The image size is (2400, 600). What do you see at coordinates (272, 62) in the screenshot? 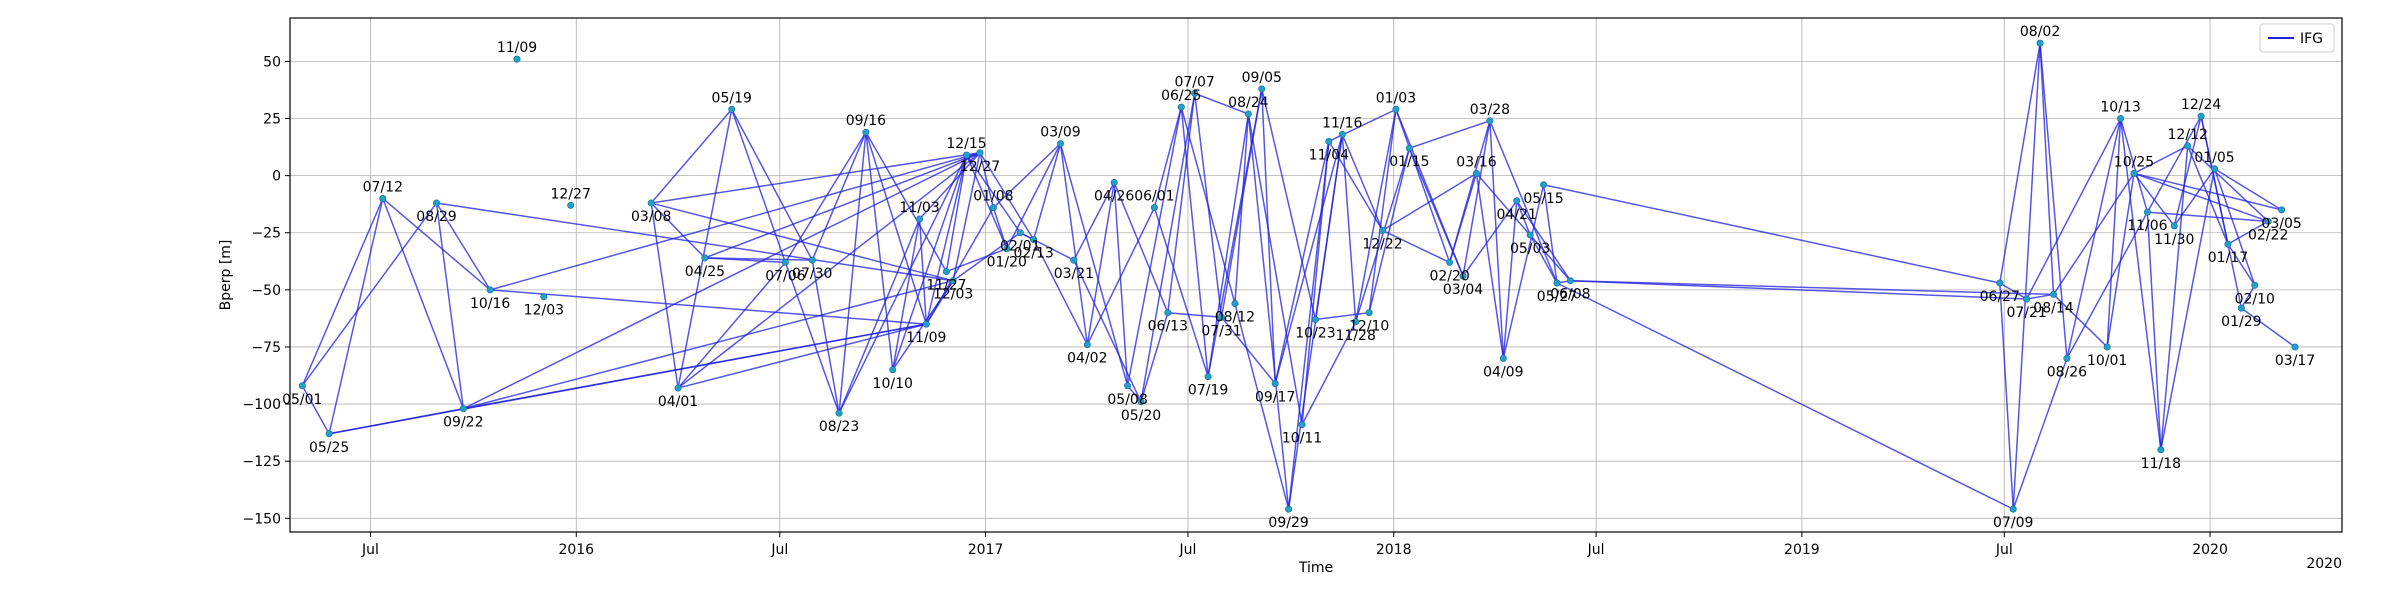
I see `y-tick-label: 50` at bounding box center [272, 62].